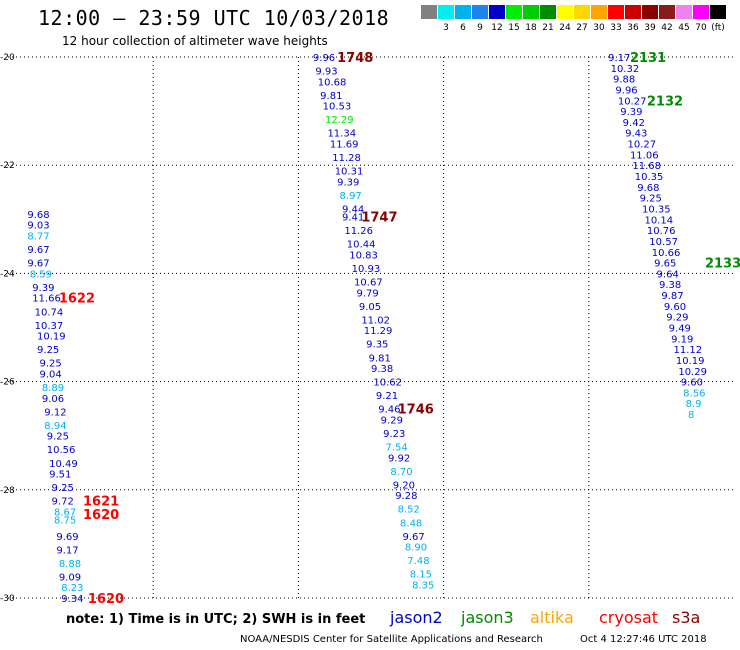 This screenshot has height=650, width=740. I want to click on colorbar-label: (ft), so click(718, 28).